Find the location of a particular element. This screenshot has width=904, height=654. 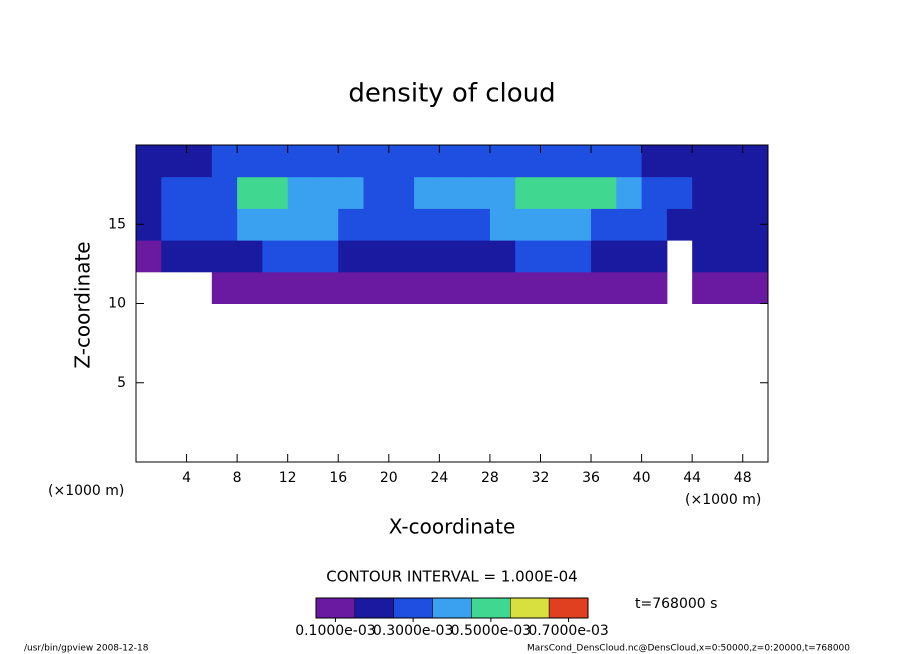

colorbar-tick-label: 0.5000e-03 is located at coordinates (491, 631).